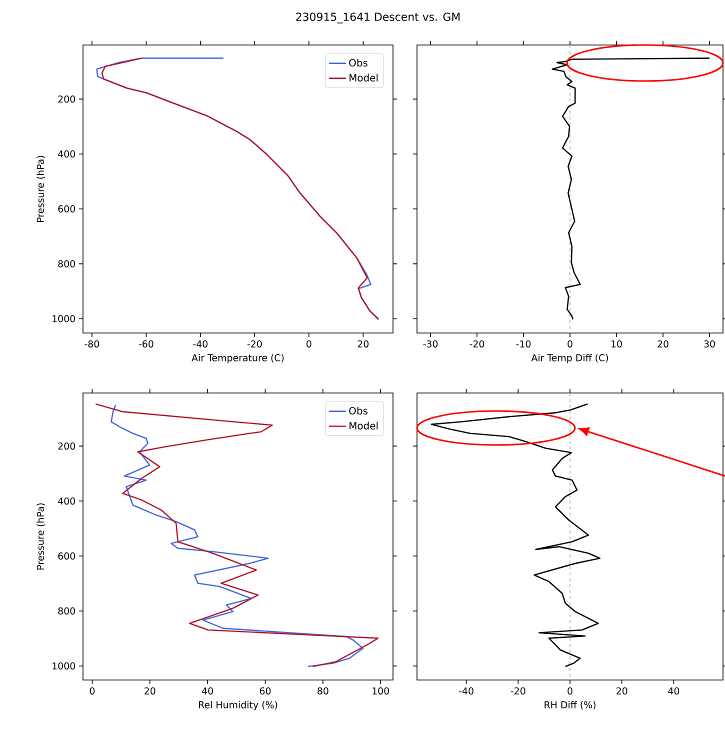  What do you see at coordinates (238, 705) in the screenshot?
I see `x-axis-title: Rel Humidity (%)` at bounding box center [238, 705].